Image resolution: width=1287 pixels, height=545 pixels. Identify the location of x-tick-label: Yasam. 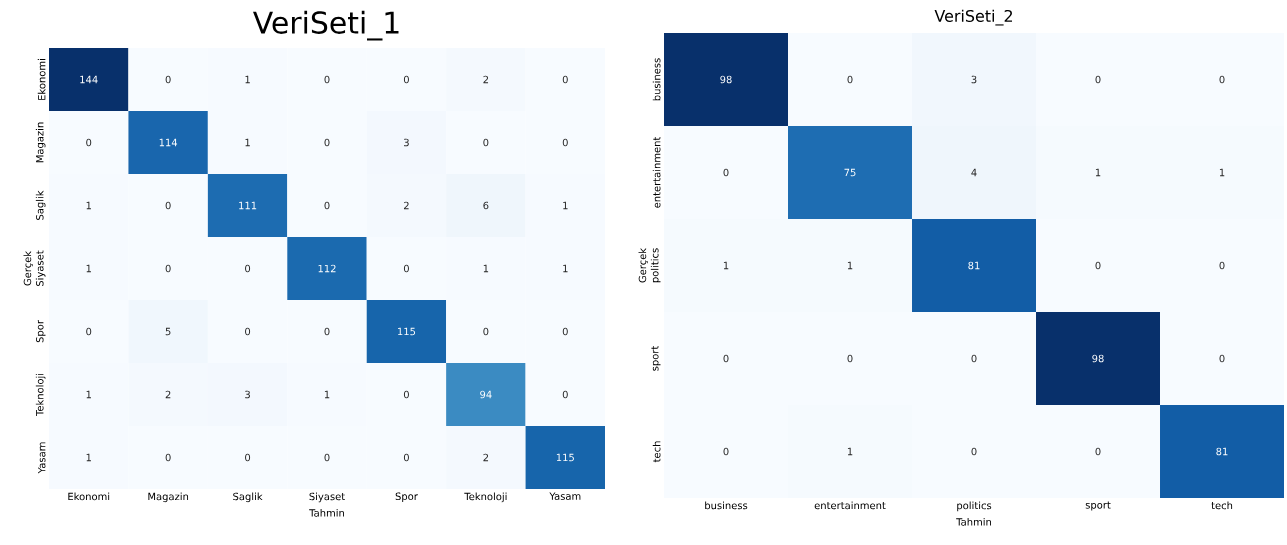
(565, 496).